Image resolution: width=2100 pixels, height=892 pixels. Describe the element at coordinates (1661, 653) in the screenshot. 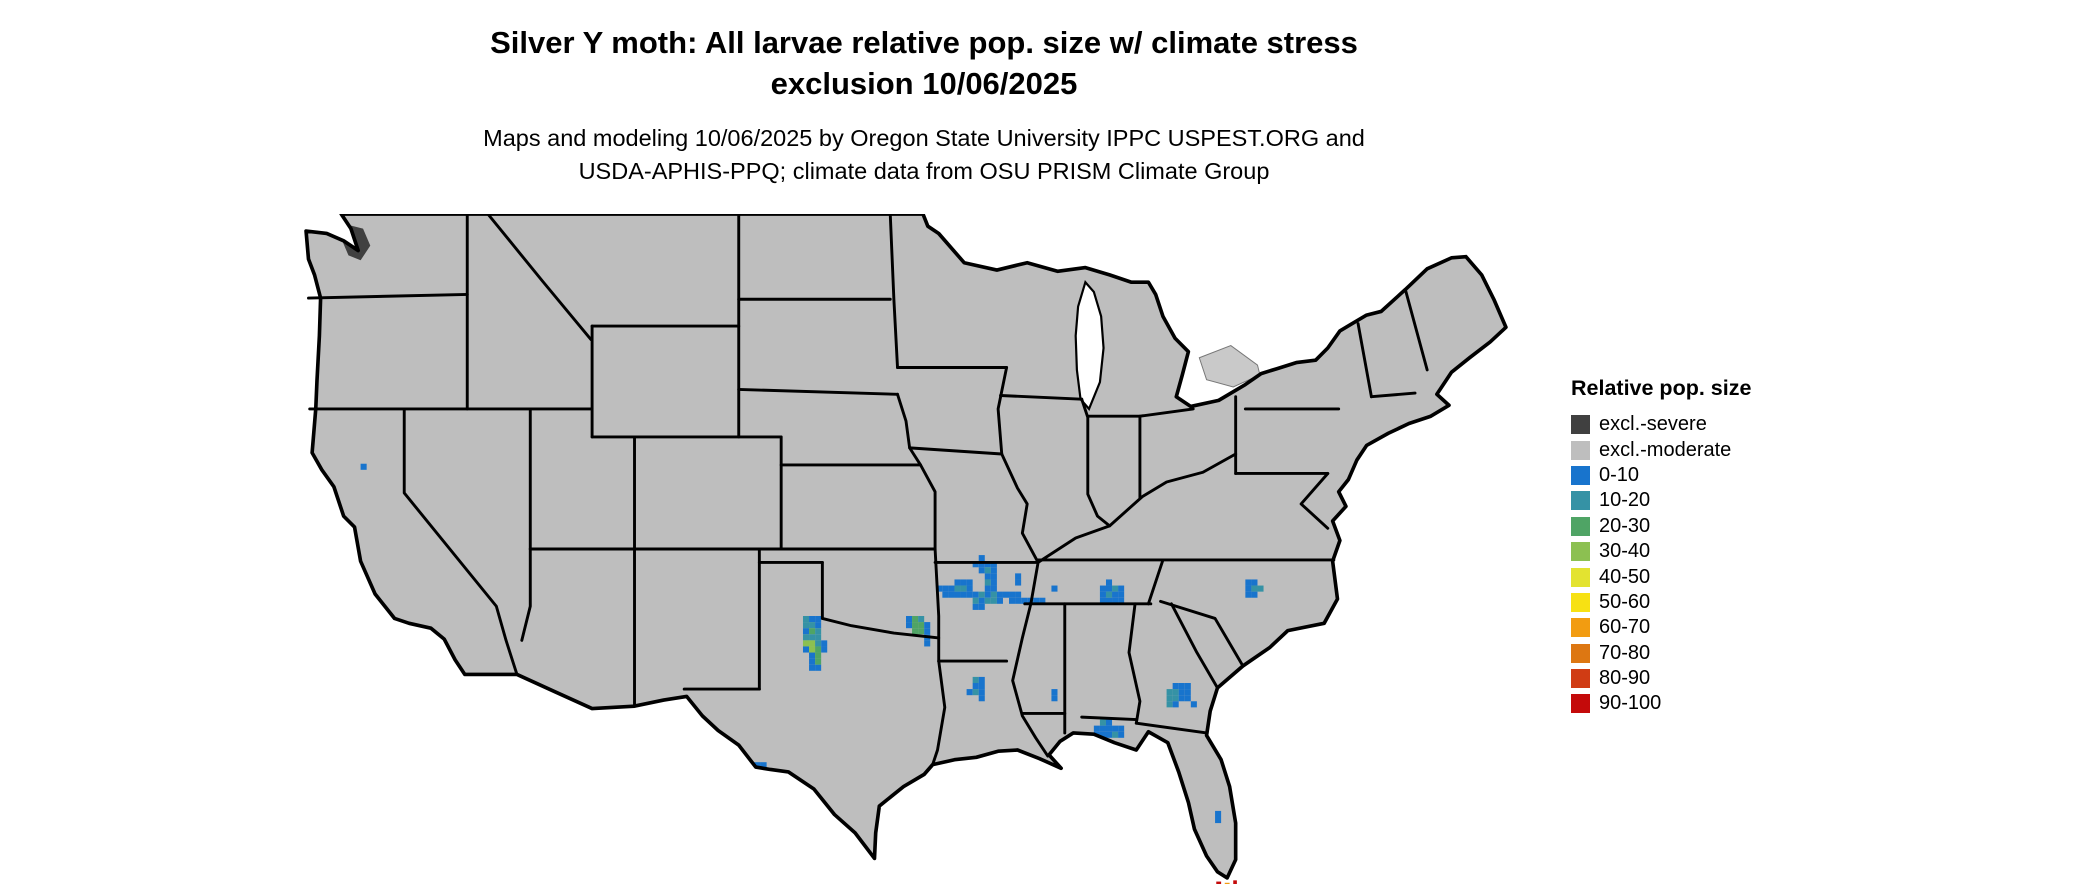

I see `legend-item: 70-80` at that location.